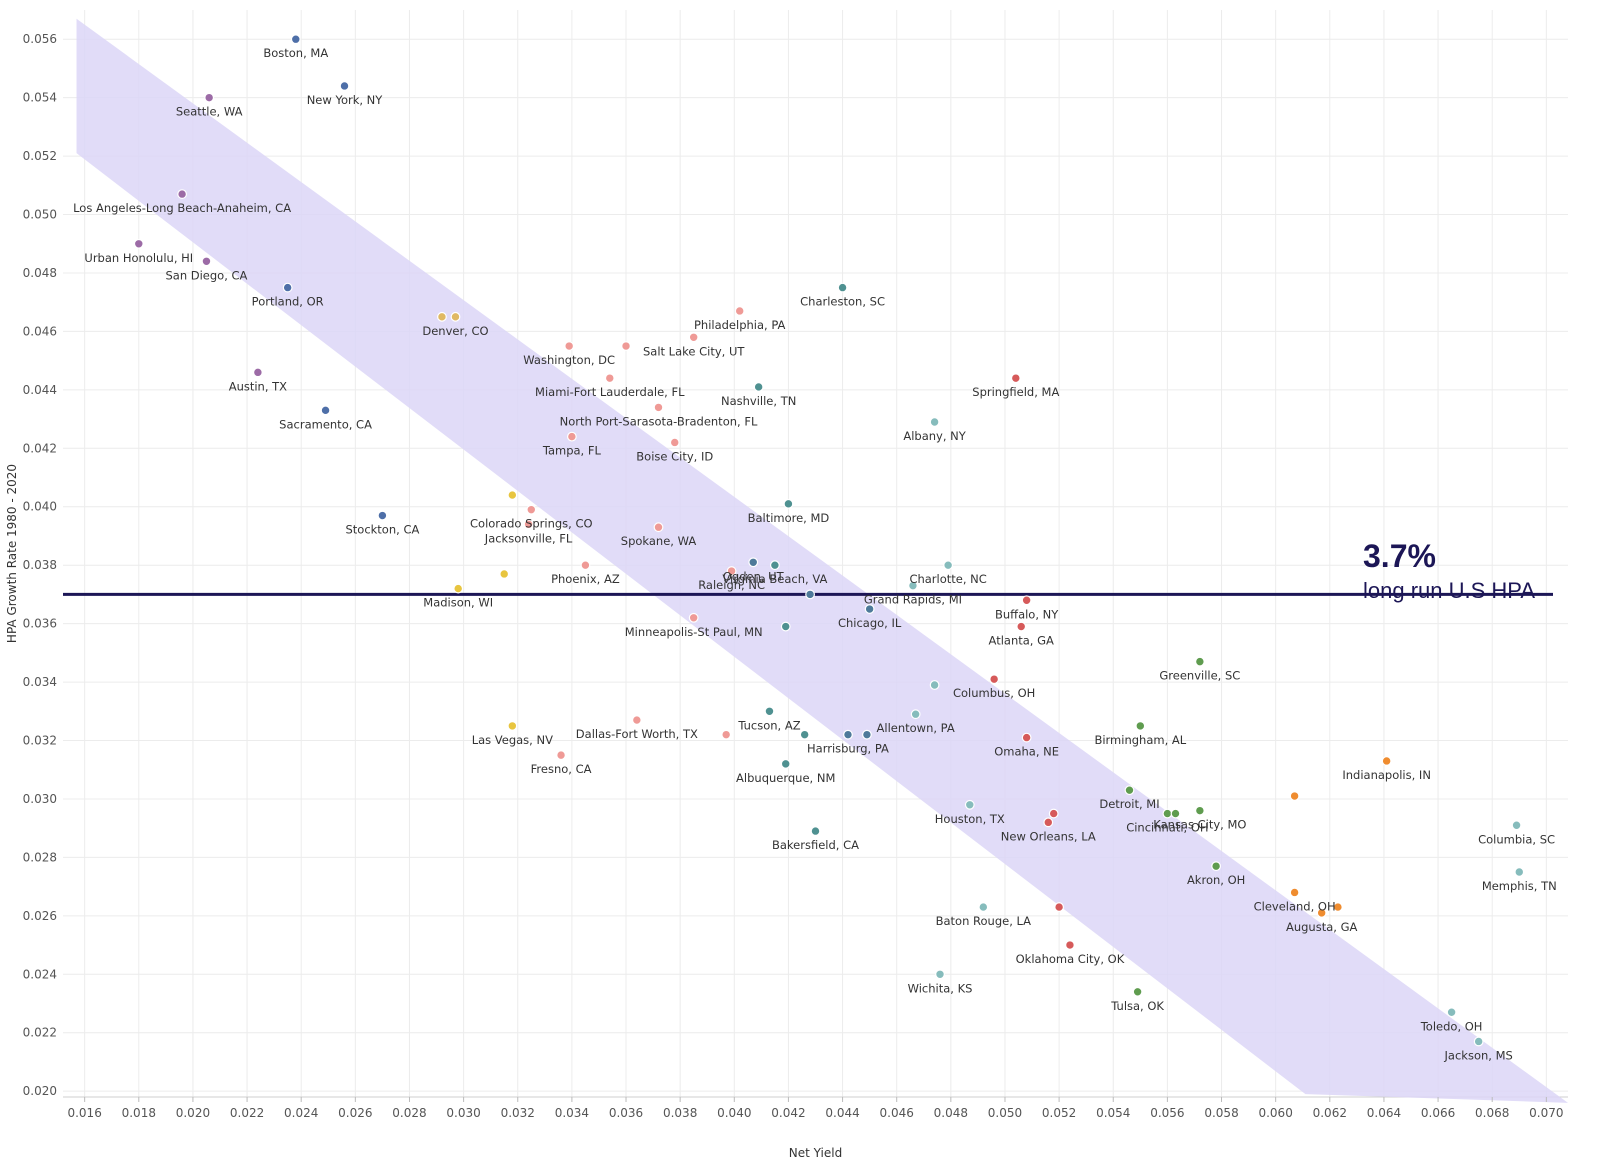 The image size is (1600, 1163). I want to click on y-tick-label: 0.020, so click(40, 1091).